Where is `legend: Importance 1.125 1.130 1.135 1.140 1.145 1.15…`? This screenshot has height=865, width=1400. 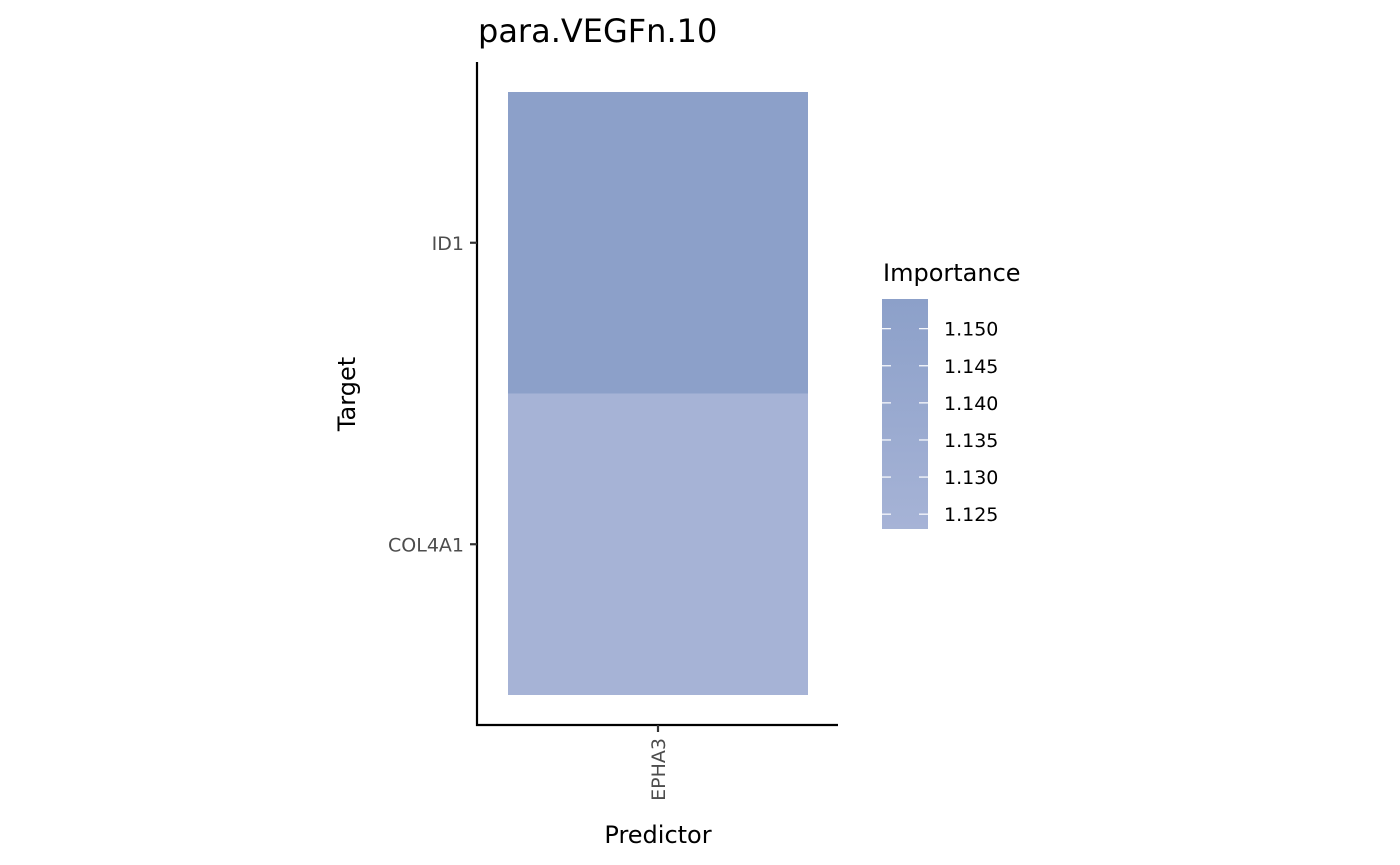
legend: Importance 1.125 1.130 1.135 1.140 1.145 1.15… is located at coordinates (951, 394).